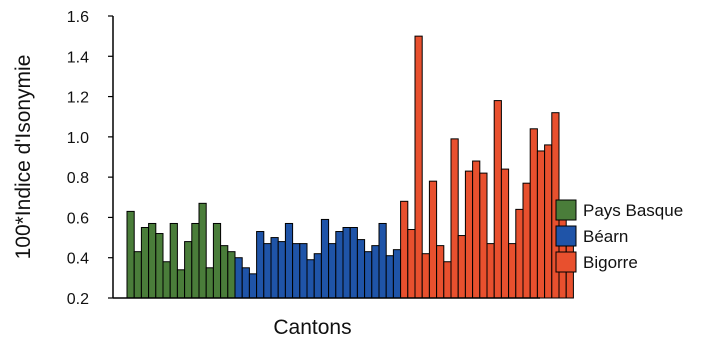 The width and height of the screenshot is (713, 341). I want to click on y-tick-label: 1.6, so click(78, 17).